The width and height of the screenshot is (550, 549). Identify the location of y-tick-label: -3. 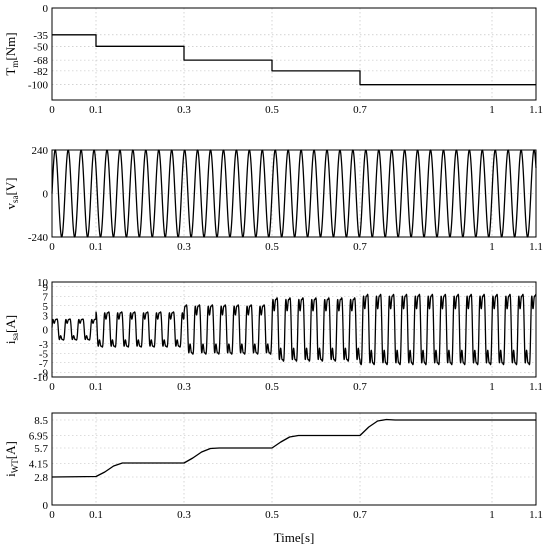
(44, 345).